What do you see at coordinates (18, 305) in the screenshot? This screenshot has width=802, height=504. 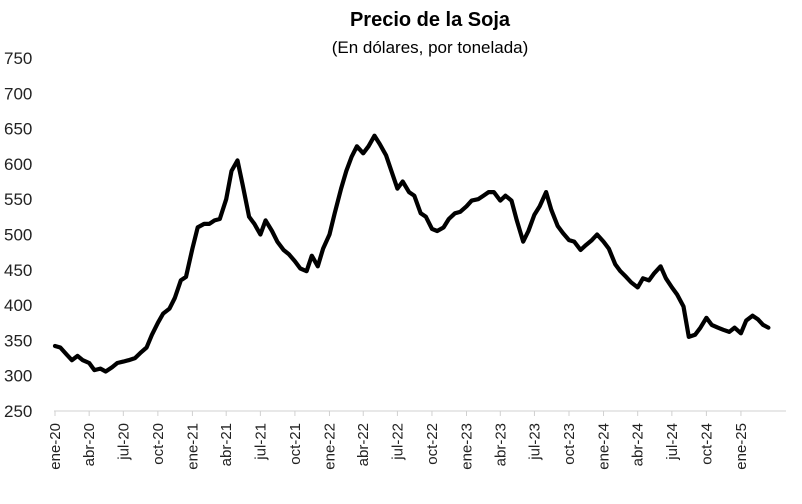 I see `y-tick-label: 400` at bounding box center [18, 305].